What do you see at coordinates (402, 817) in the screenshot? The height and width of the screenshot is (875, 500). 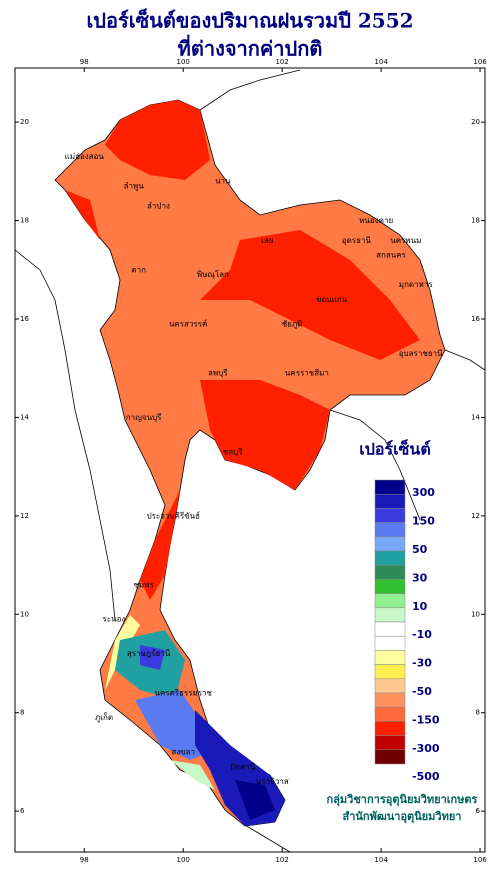 I see `credit-line-2: สำนักพัฒนาอุตุนิยมวิทยา` at bounding box center [402, 817].